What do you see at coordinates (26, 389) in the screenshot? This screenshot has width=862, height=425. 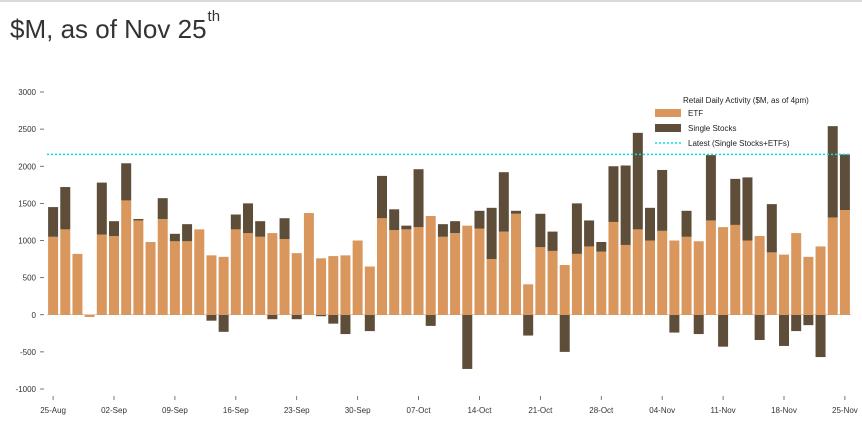 I see `y-tick-label: -1000` at bounding box center [26, 389].